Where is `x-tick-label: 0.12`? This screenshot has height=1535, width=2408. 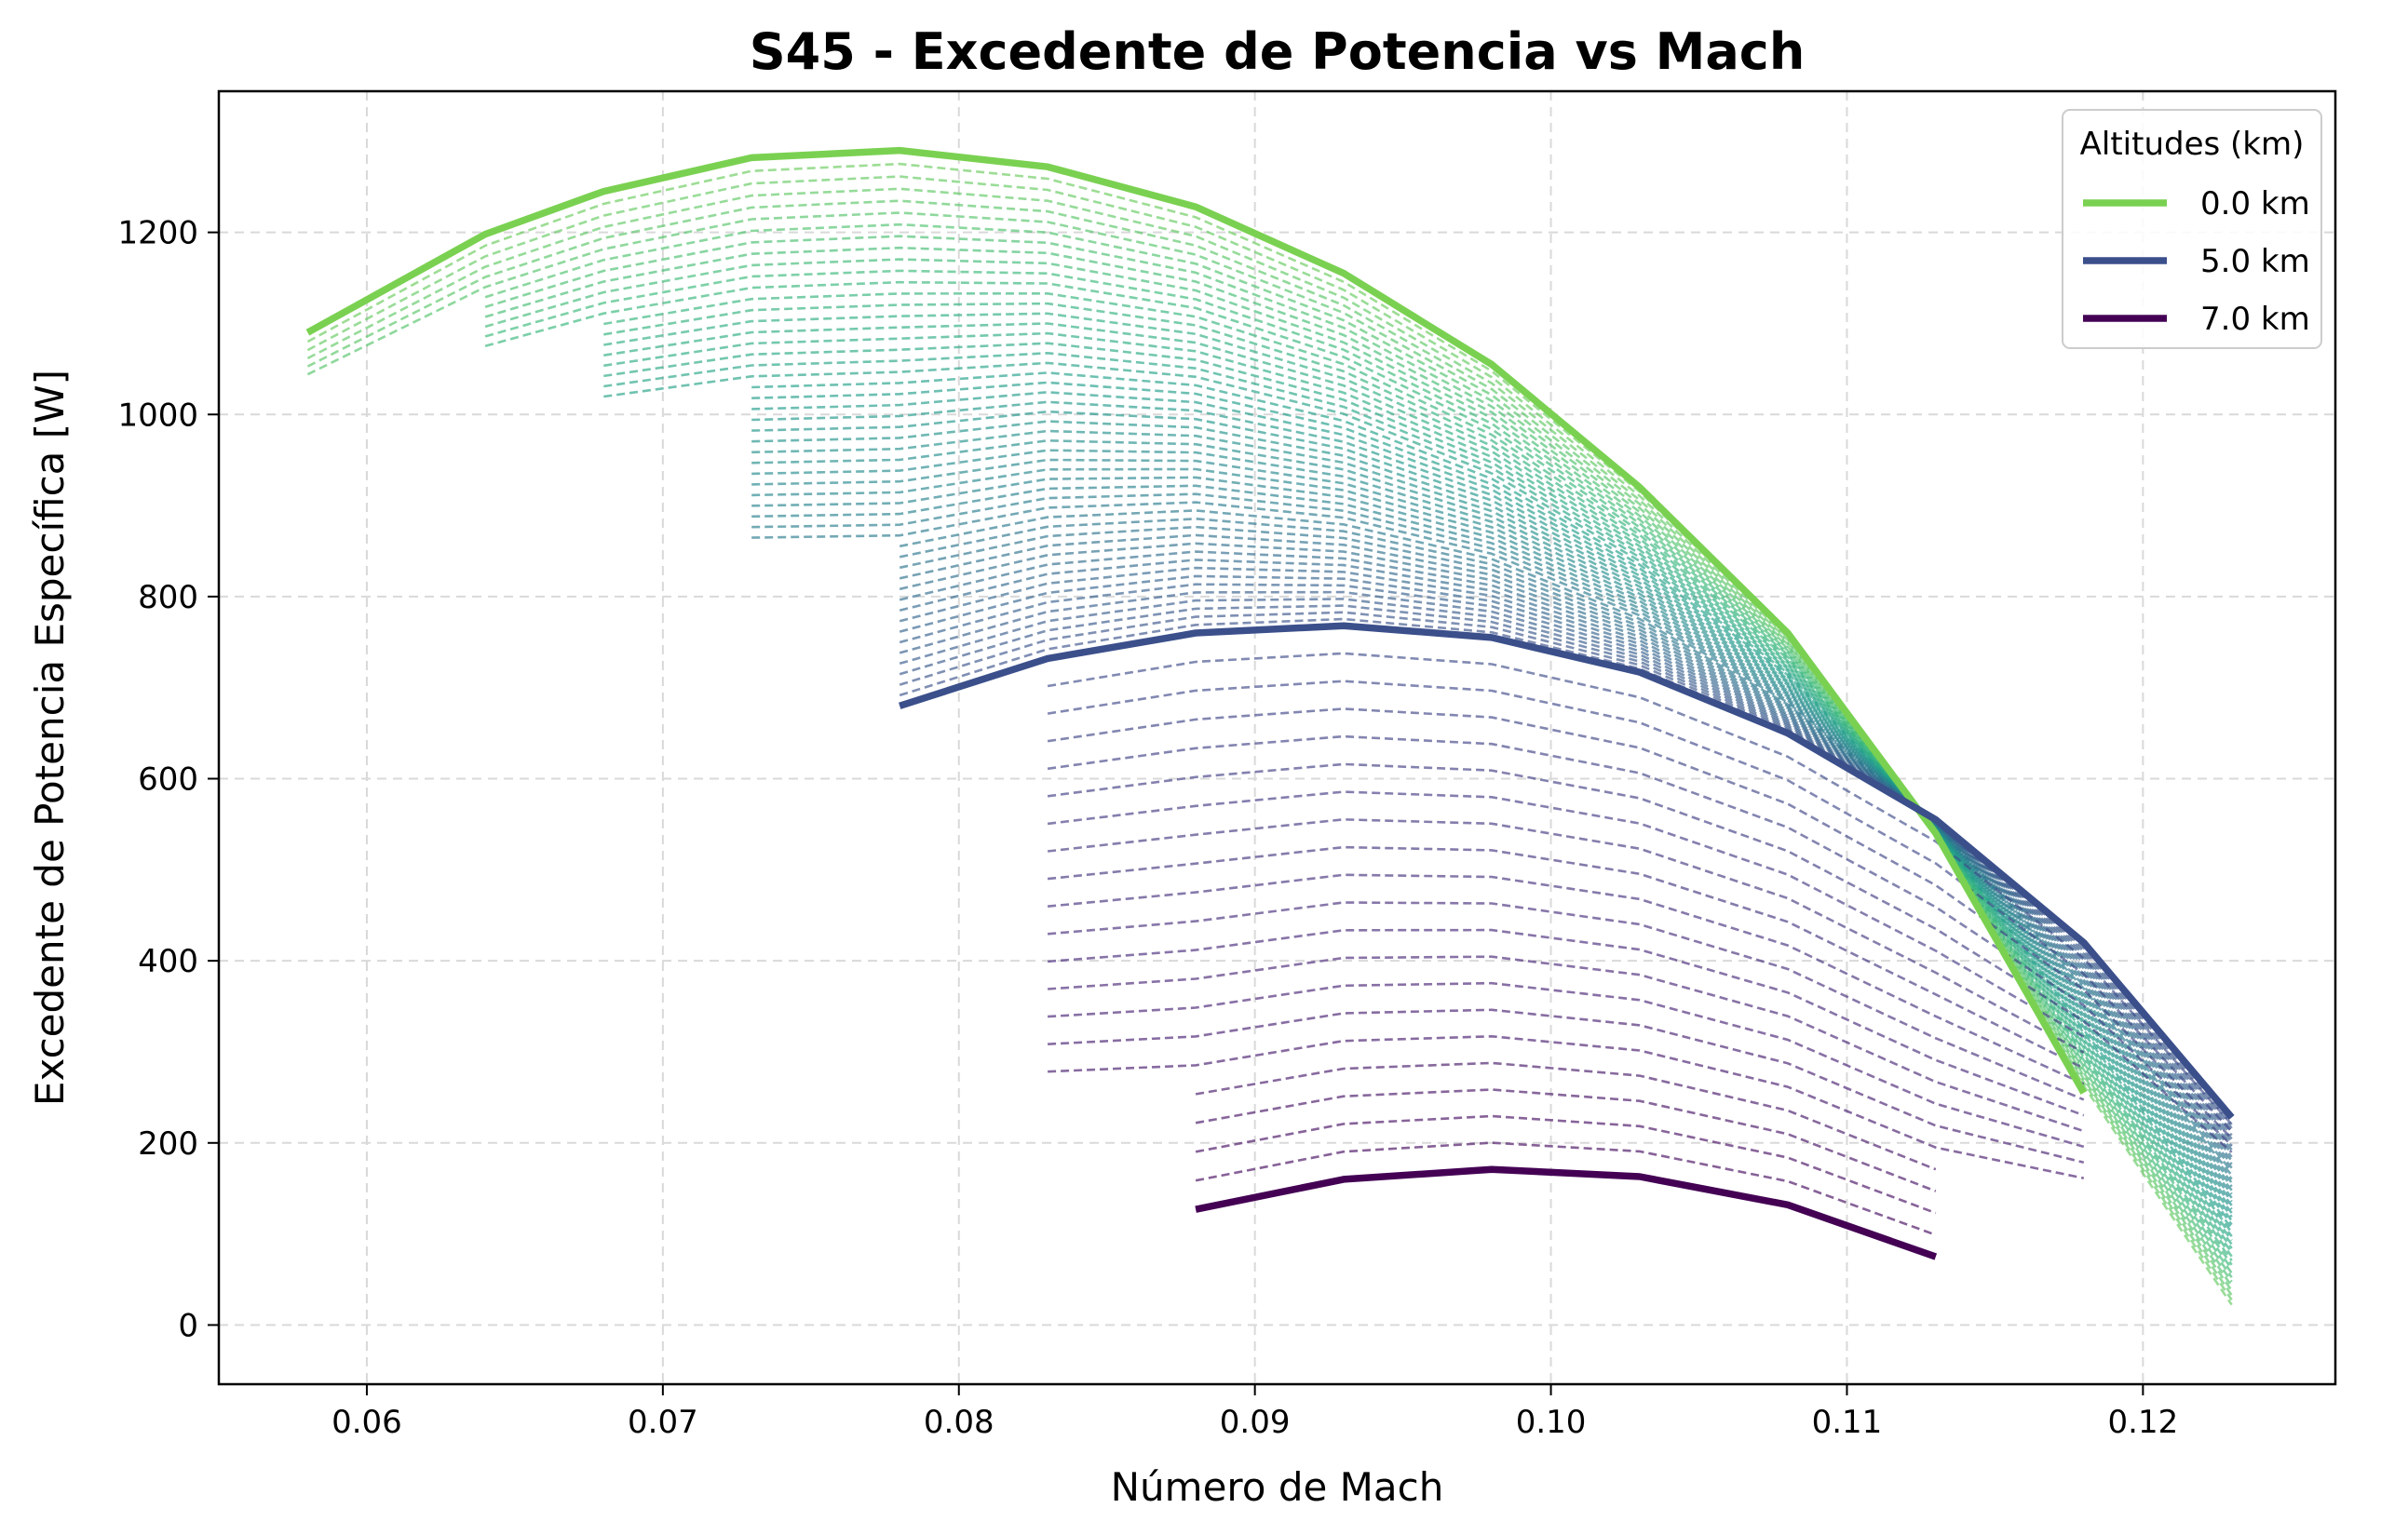 x-tick-label: 0.12 is located at coordinates (2143, 1422).